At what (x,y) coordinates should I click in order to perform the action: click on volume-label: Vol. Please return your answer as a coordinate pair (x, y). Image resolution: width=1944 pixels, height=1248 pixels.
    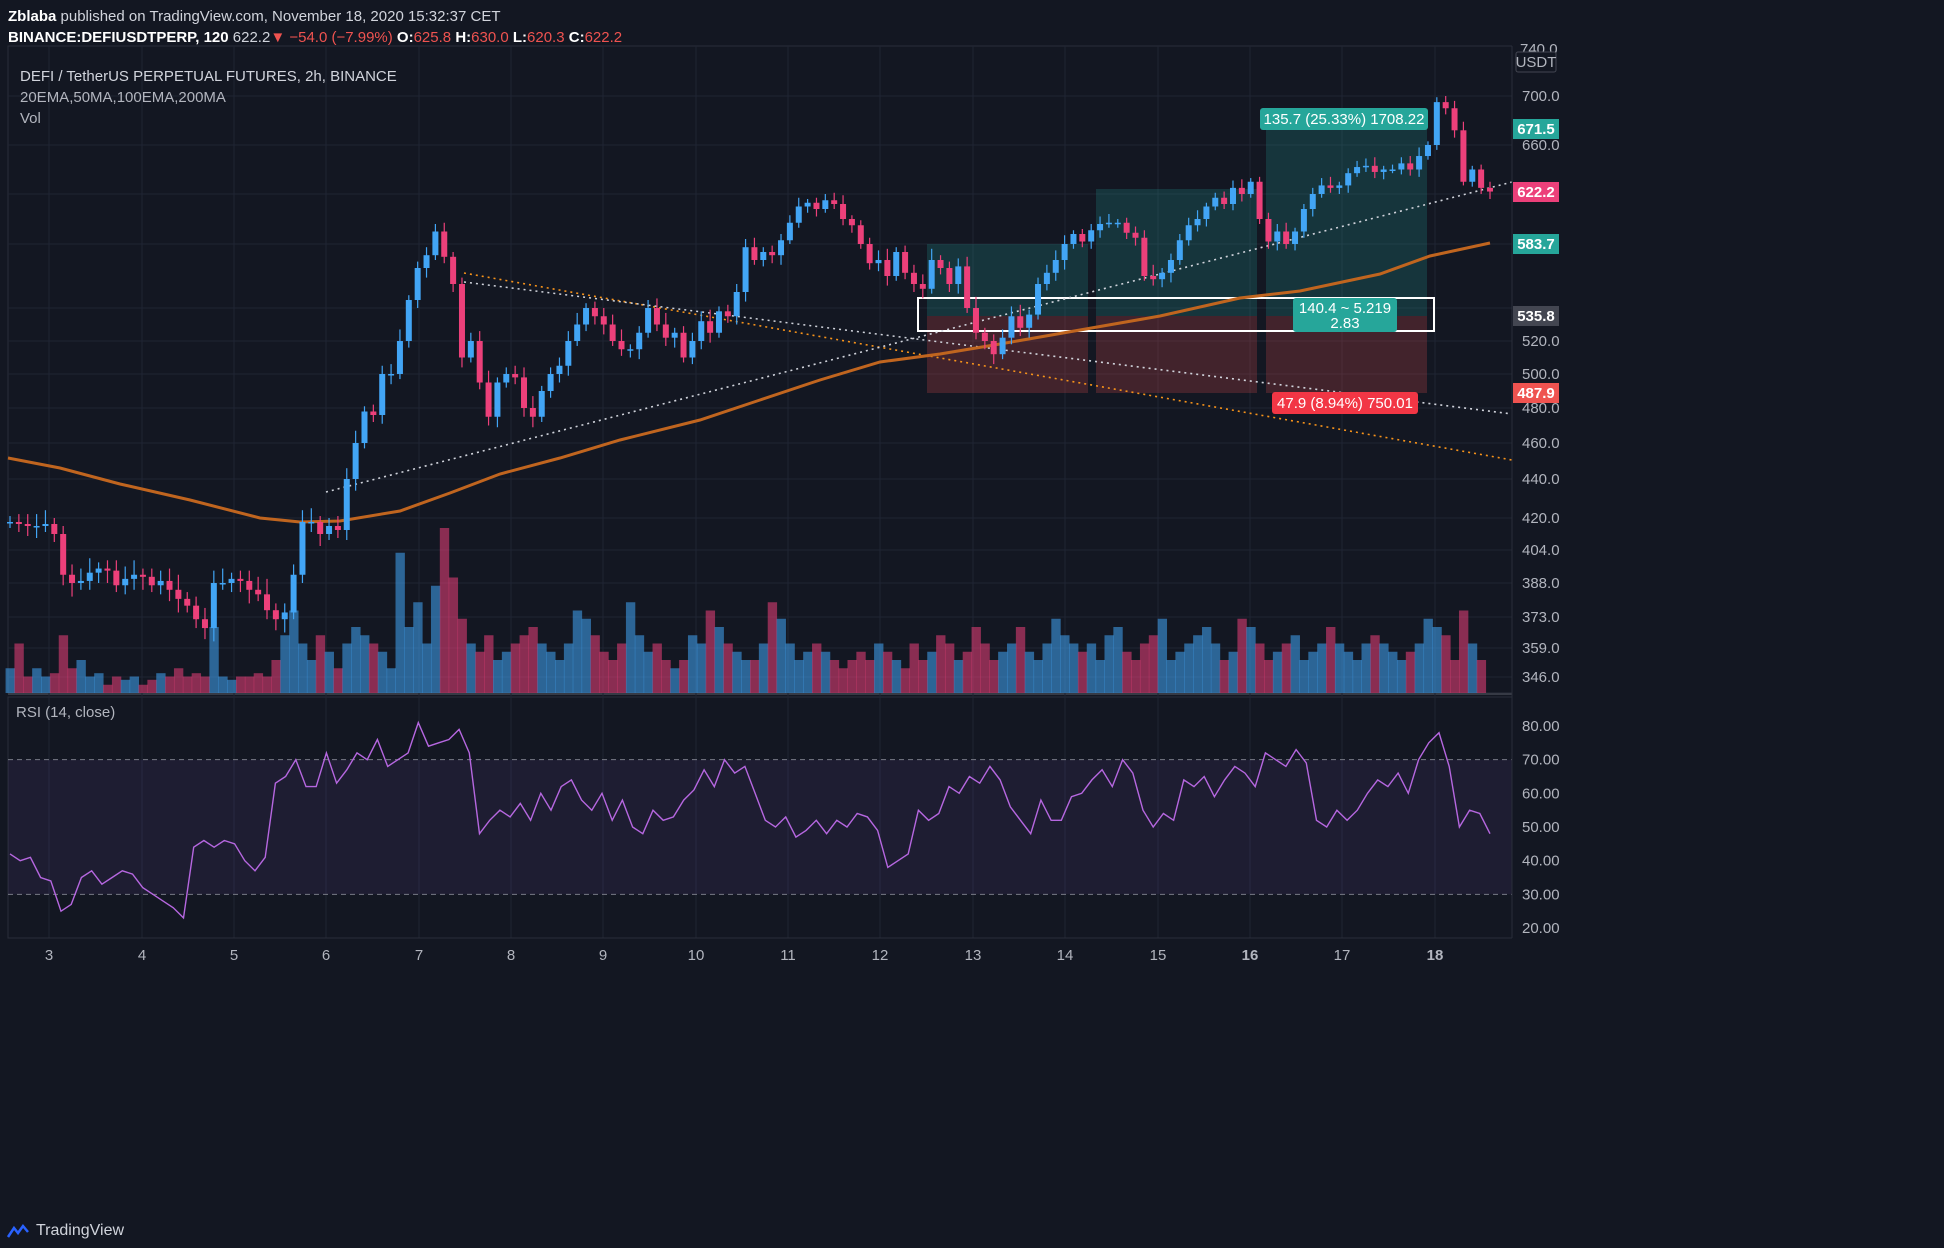
    Looking at the image, I should click on (30, 118).